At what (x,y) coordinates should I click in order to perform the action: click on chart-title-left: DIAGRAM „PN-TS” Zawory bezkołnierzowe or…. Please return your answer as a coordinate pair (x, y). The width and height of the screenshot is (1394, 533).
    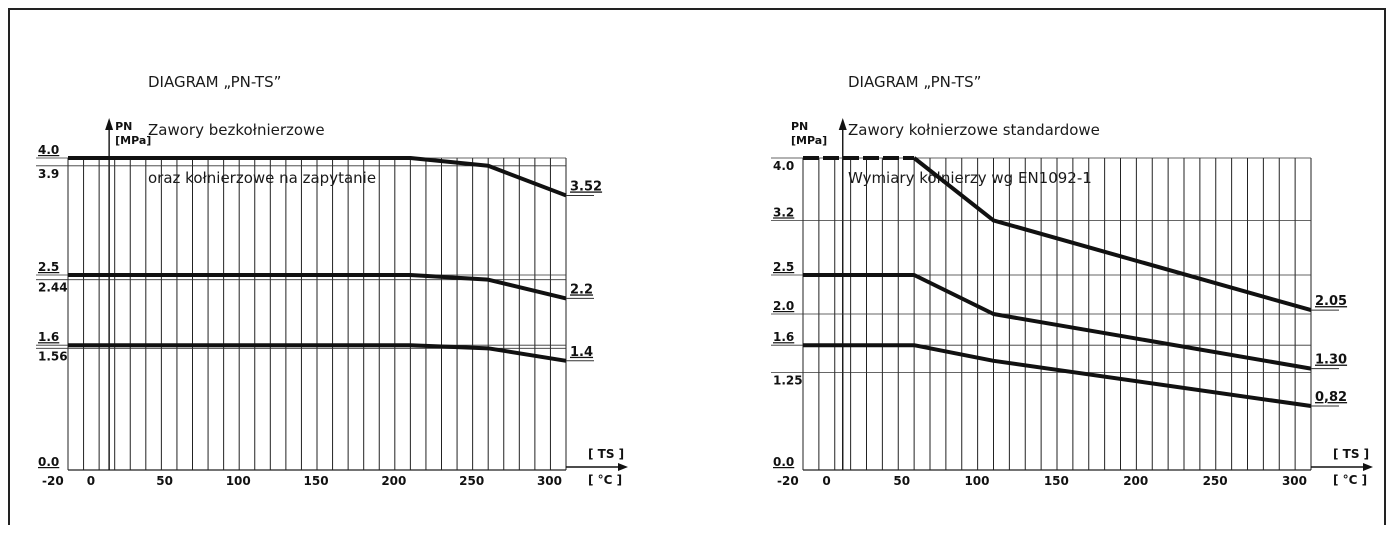
    Looking at the image, I should click on (262, 122).